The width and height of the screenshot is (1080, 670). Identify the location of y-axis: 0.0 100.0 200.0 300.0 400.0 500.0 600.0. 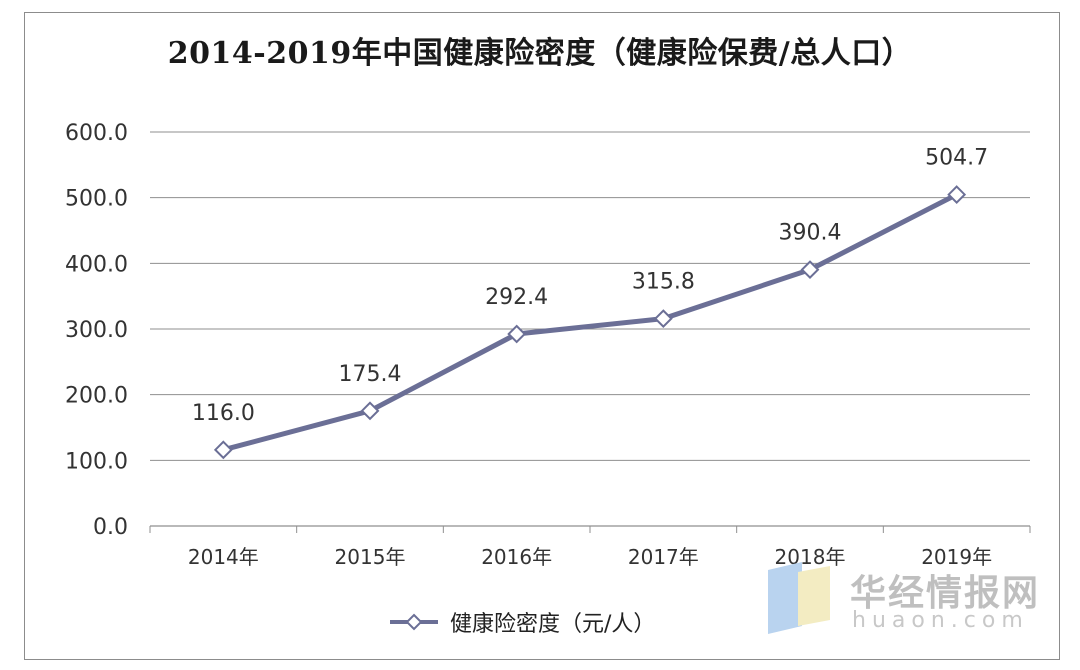
(96, 330).